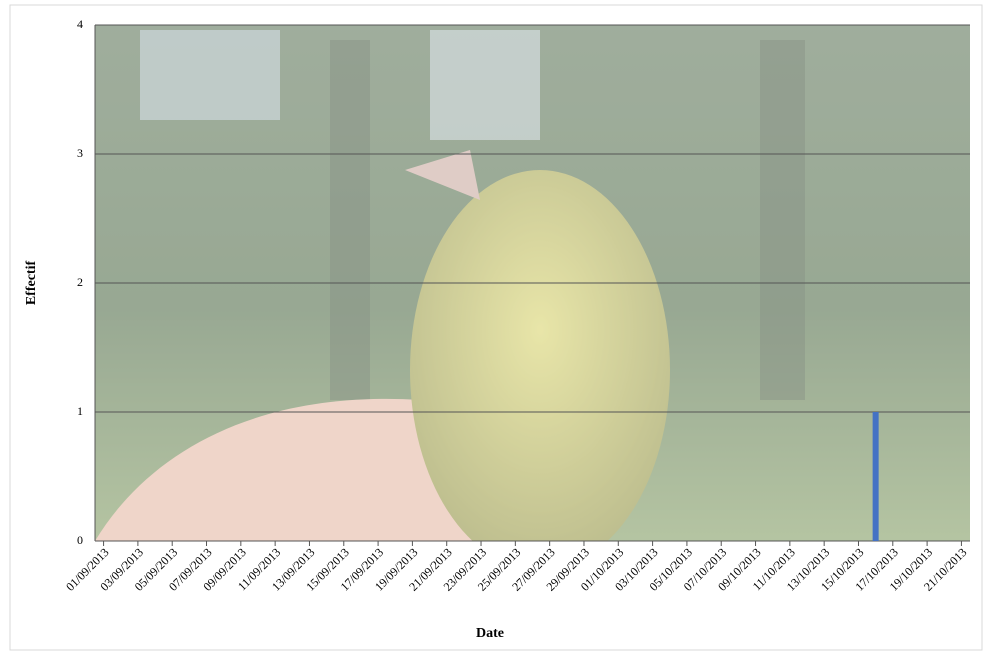 Image resolution: width=984 pixels, height=652 pixels. Describe the element at coordinates (80, 24) in the screenshot. I see `y-tick-label: 4` at that location.